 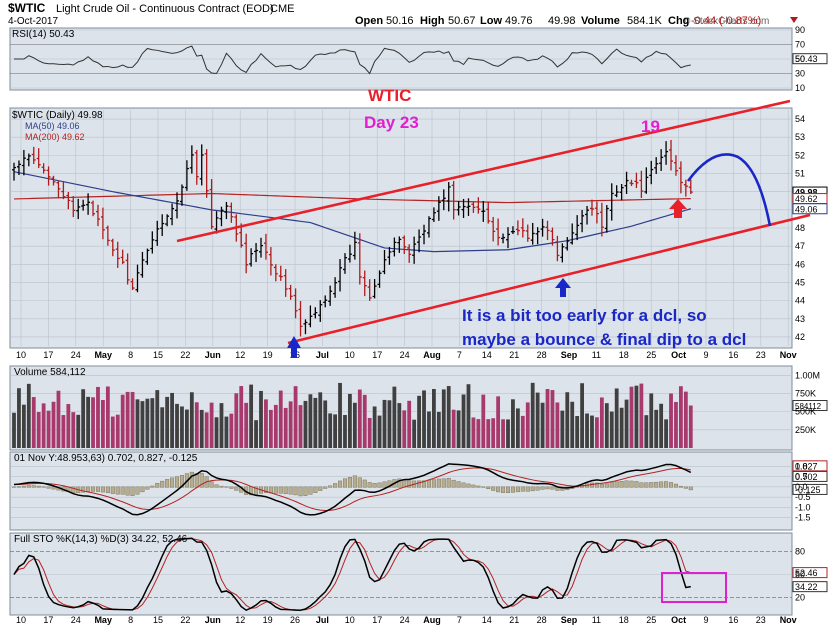 I want to click on volume-value: 584.1K, so click(x=645, y=21).